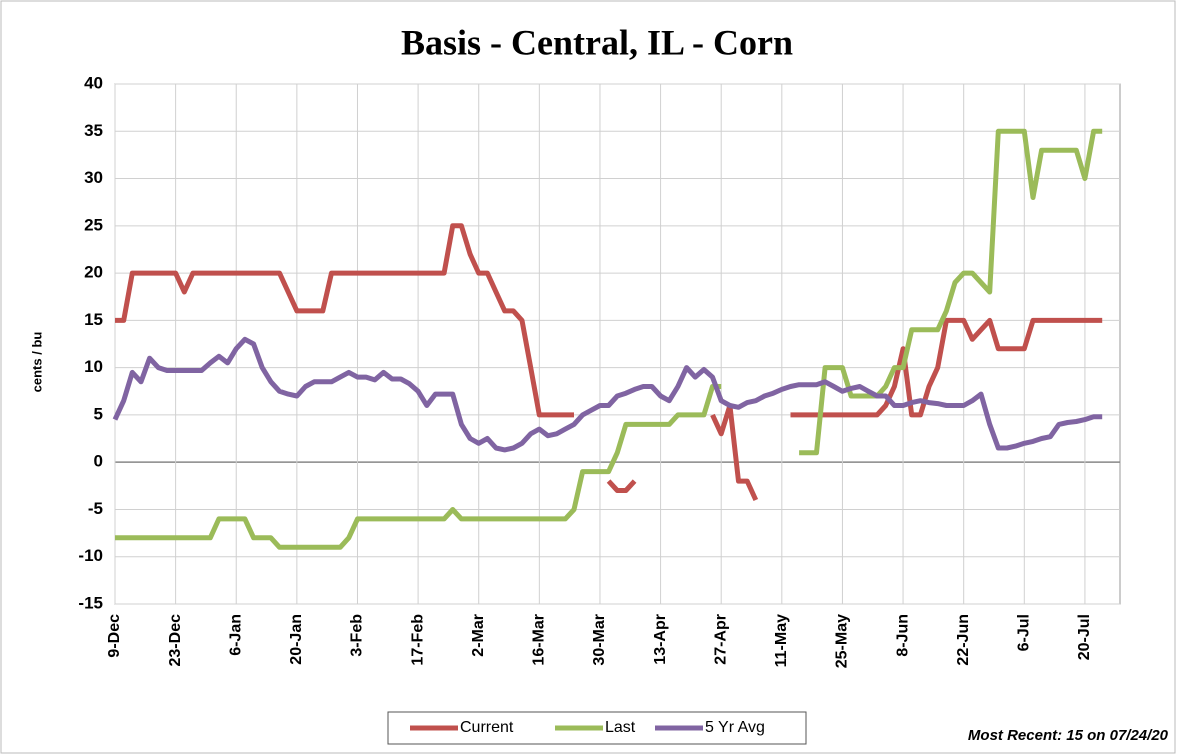 The height and width of the screenshot is (756, 1178). What do you see at coordinates (417, 640) in the screenshot?
I see `x-tick-label: 17-Feb` at bounding box center [417, 640].